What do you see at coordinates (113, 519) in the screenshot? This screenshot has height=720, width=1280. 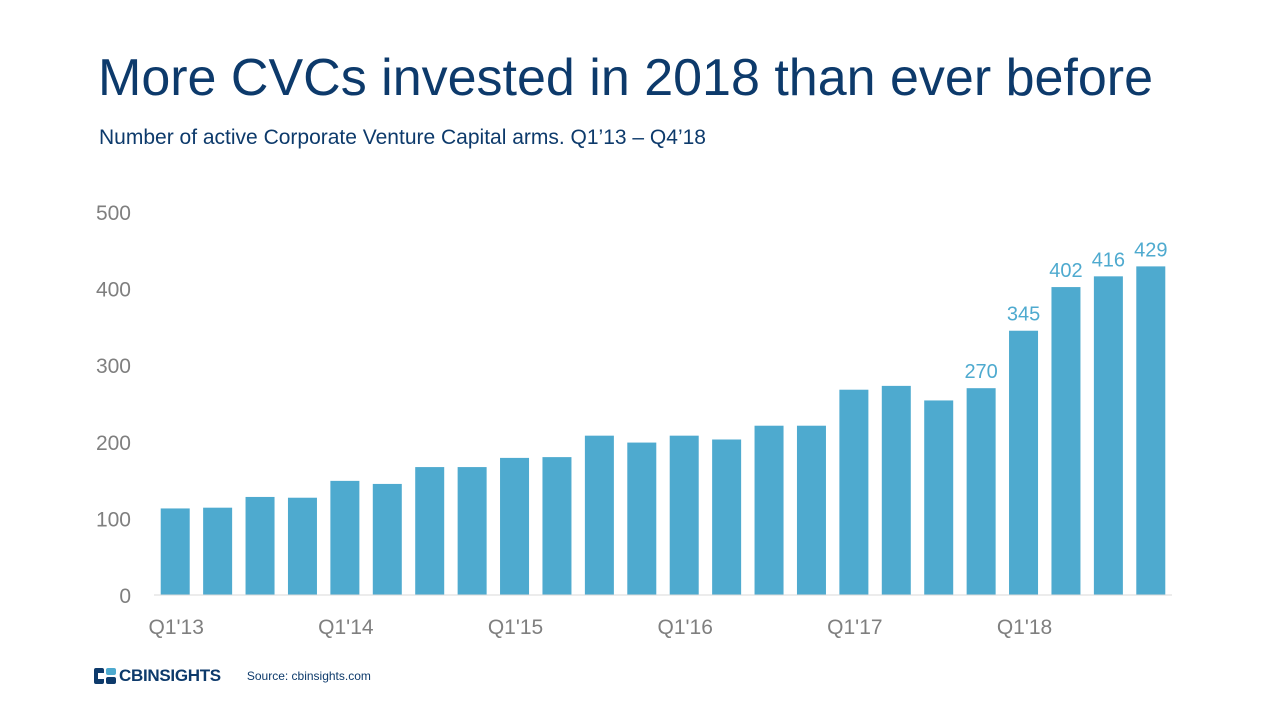 I see `y-tick-label: 100` at bounding box center [113, 519].